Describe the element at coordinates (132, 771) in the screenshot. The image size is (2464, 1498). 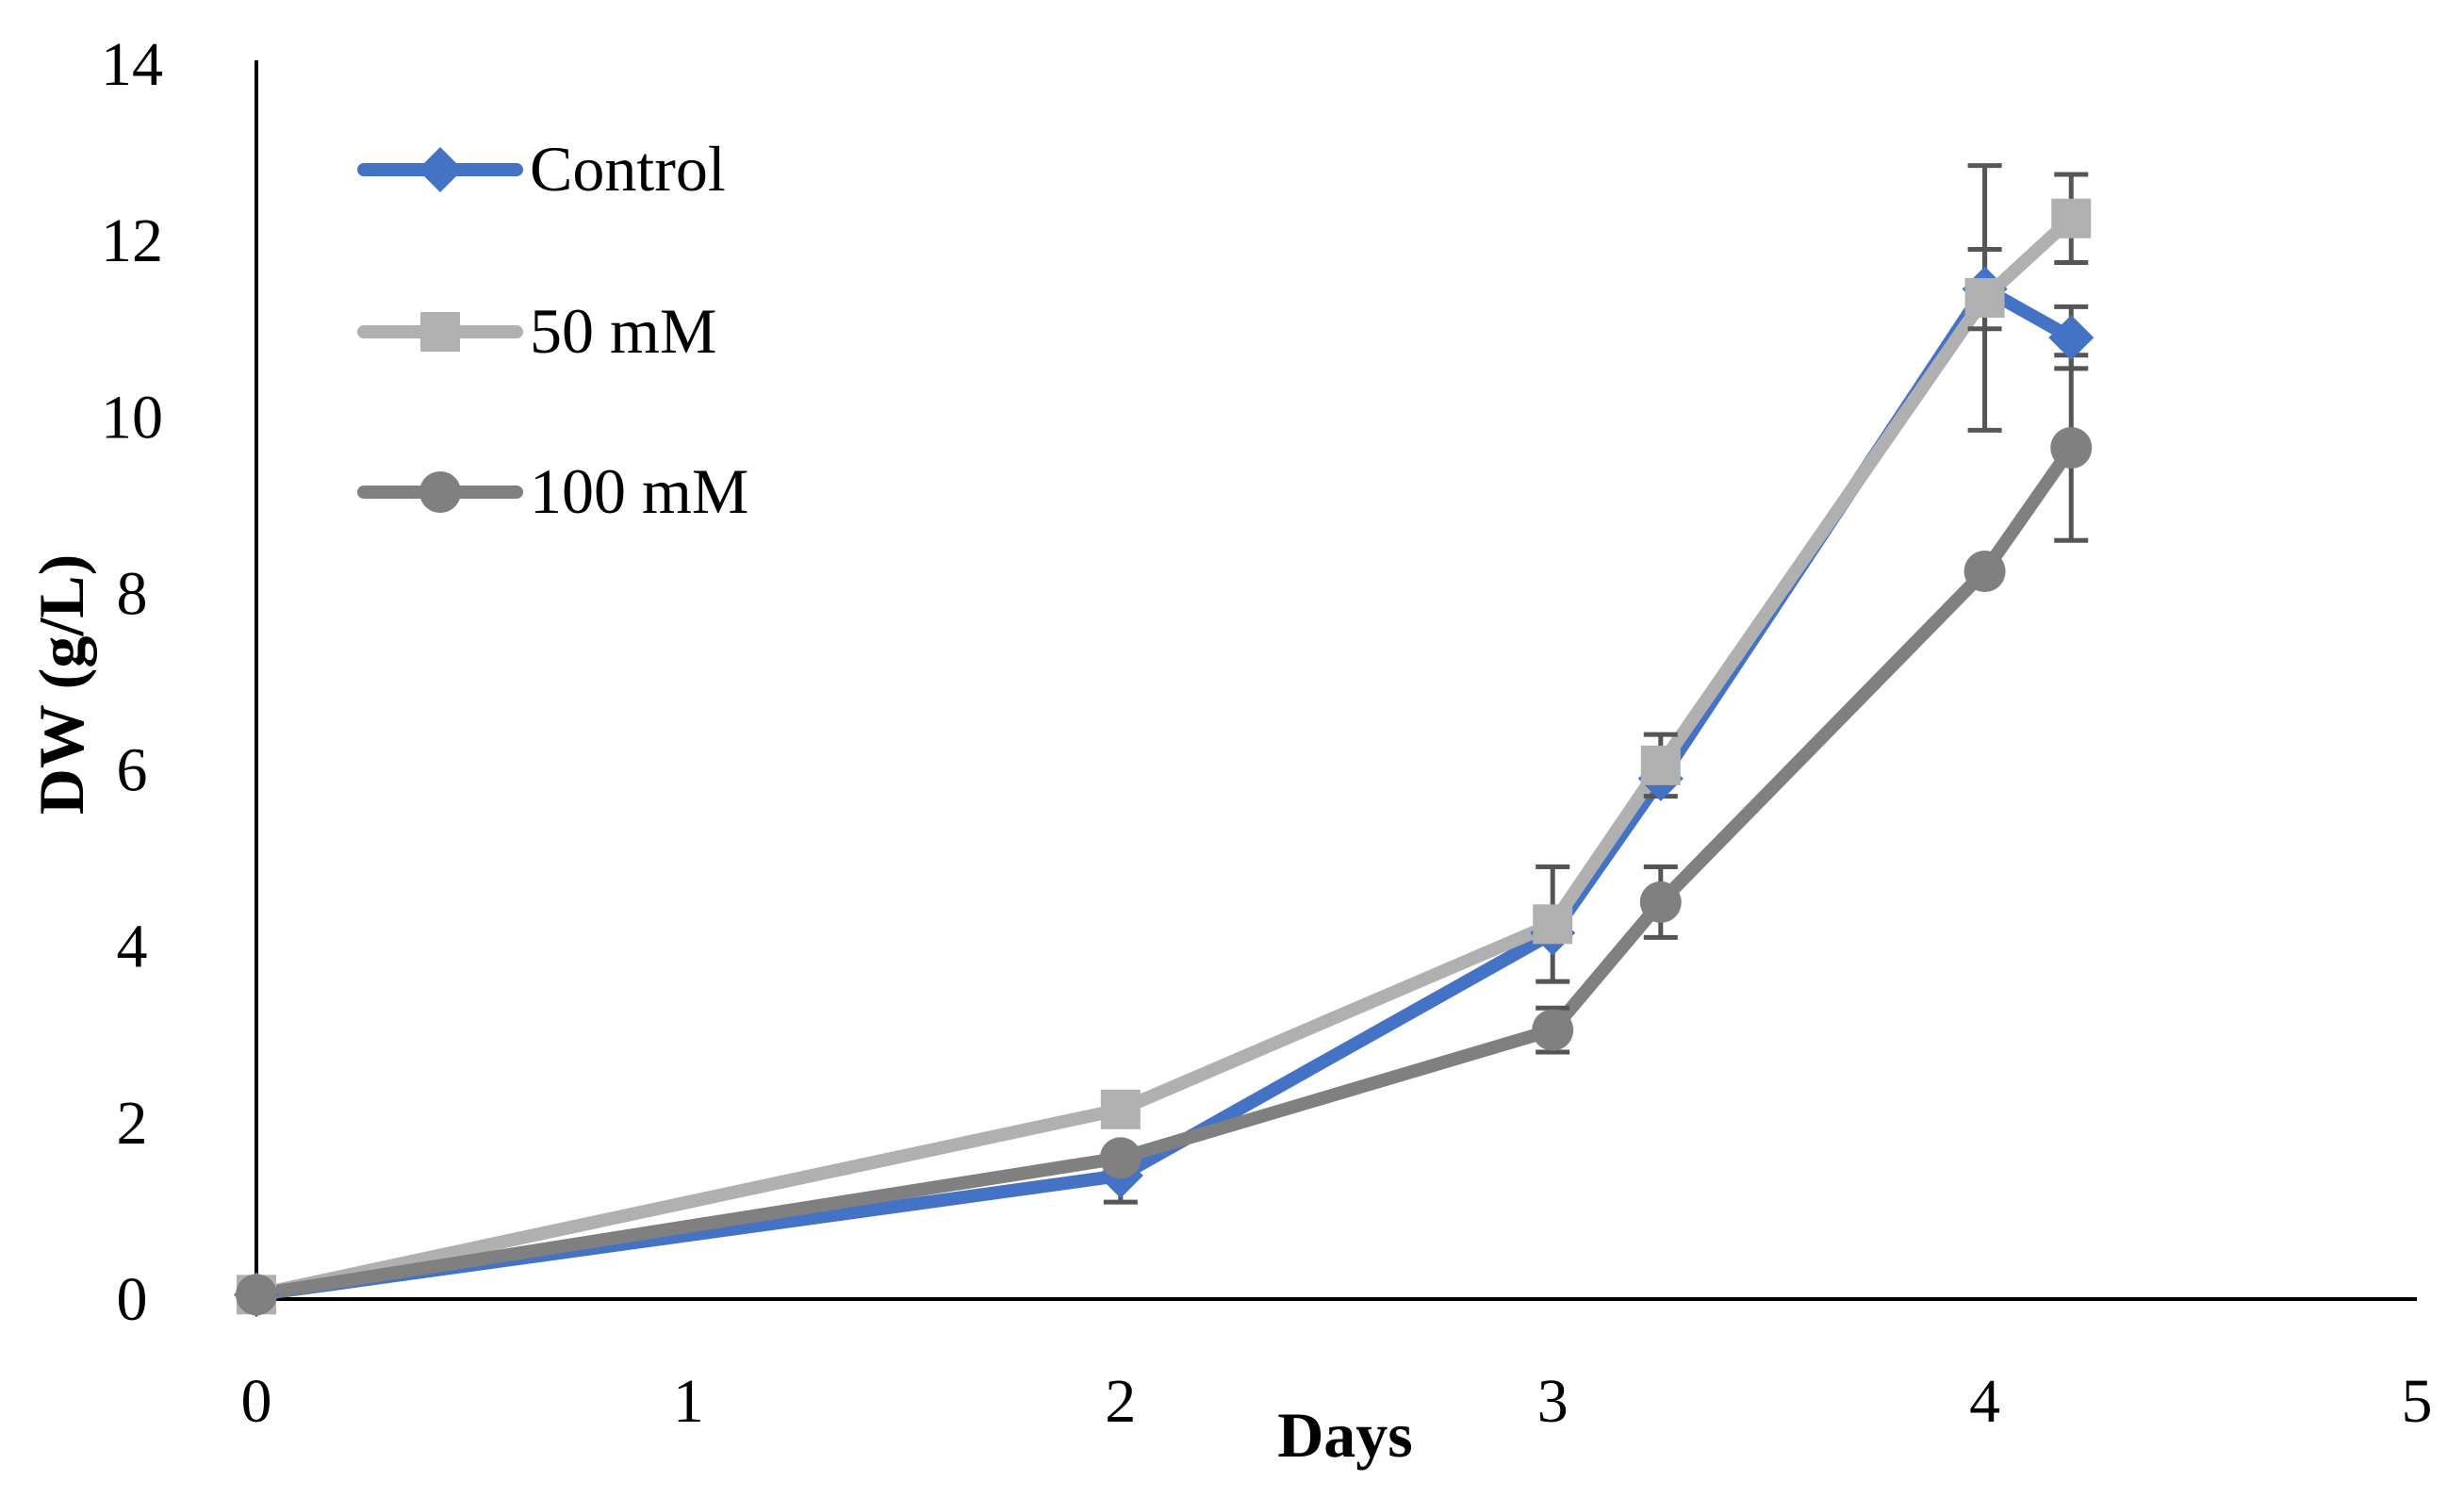
I see `y-tick-label-6: 6` at that location.